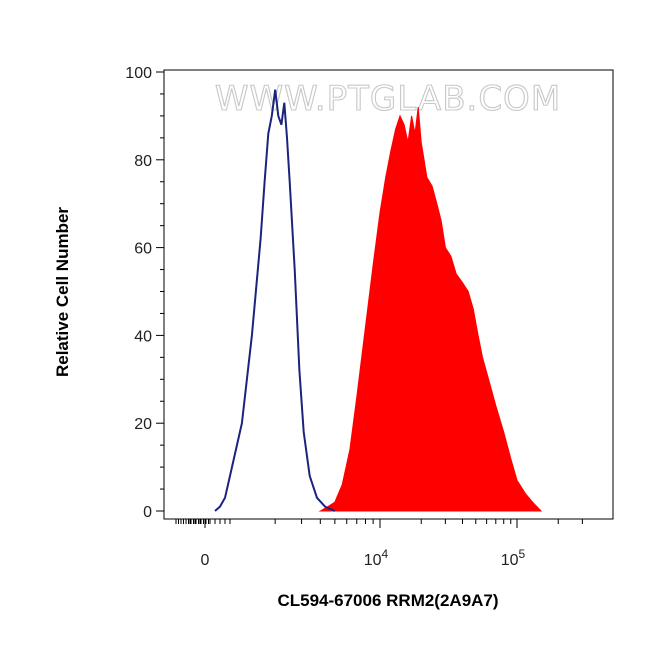 This screenshot has height=645, width=650. I want to click on x-axis-title: CL594-67006 RRM2(2A9A7), so click(387, 600).